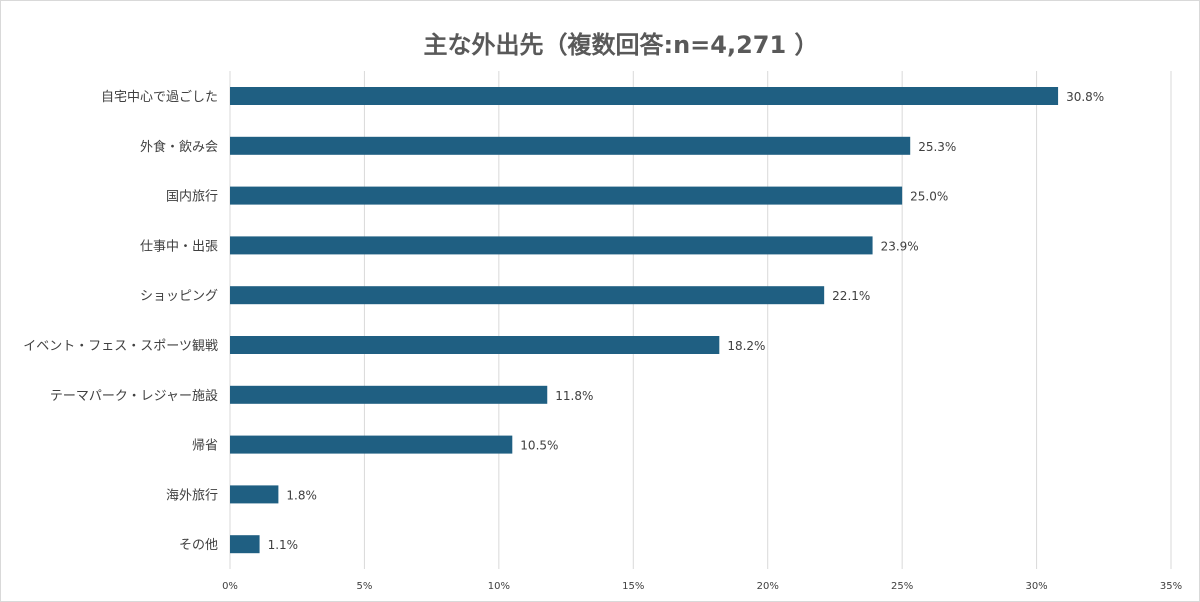 Image resolution: width=1200 pixels, height=602 pixels. Describe the element at coordinates (851, 296) in the screenshot. I see `data-label: 22.1%` at that location.